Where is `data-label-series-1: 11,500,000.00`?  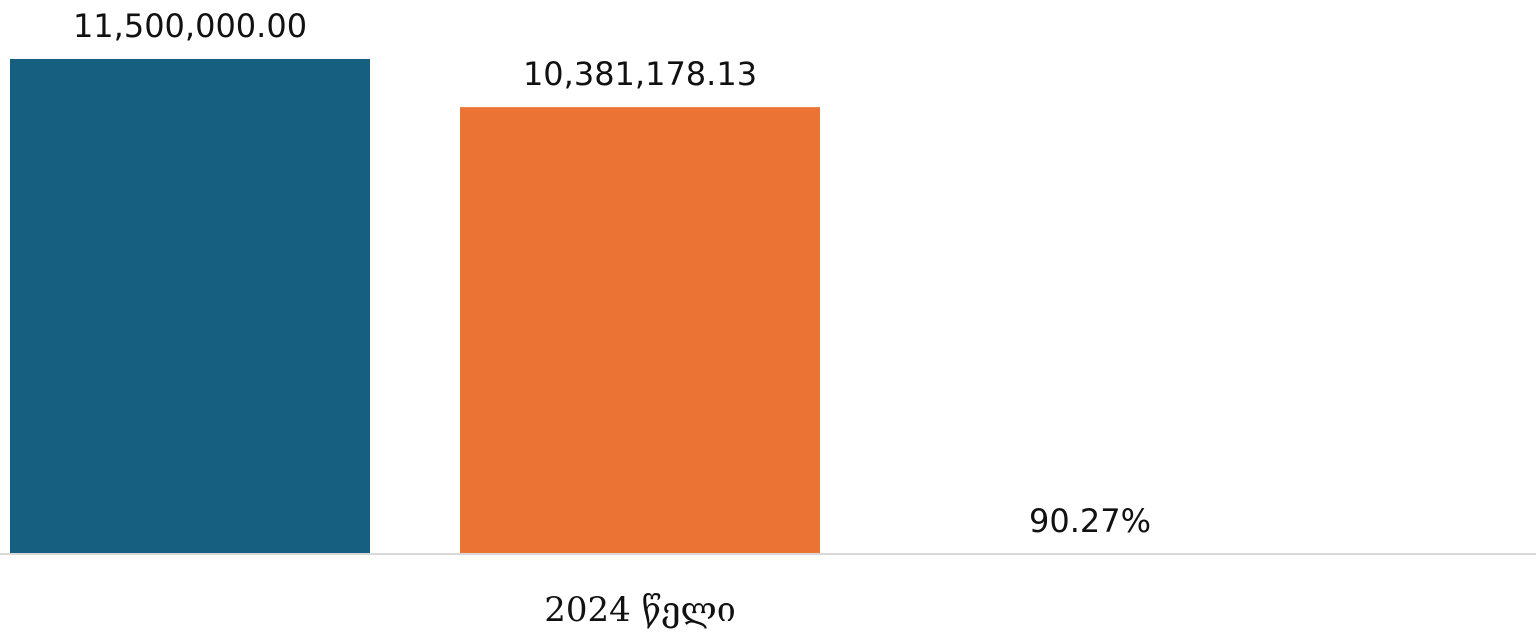 data-label-series-1: 11,500,000.00 is located at coordinates (190, 26).